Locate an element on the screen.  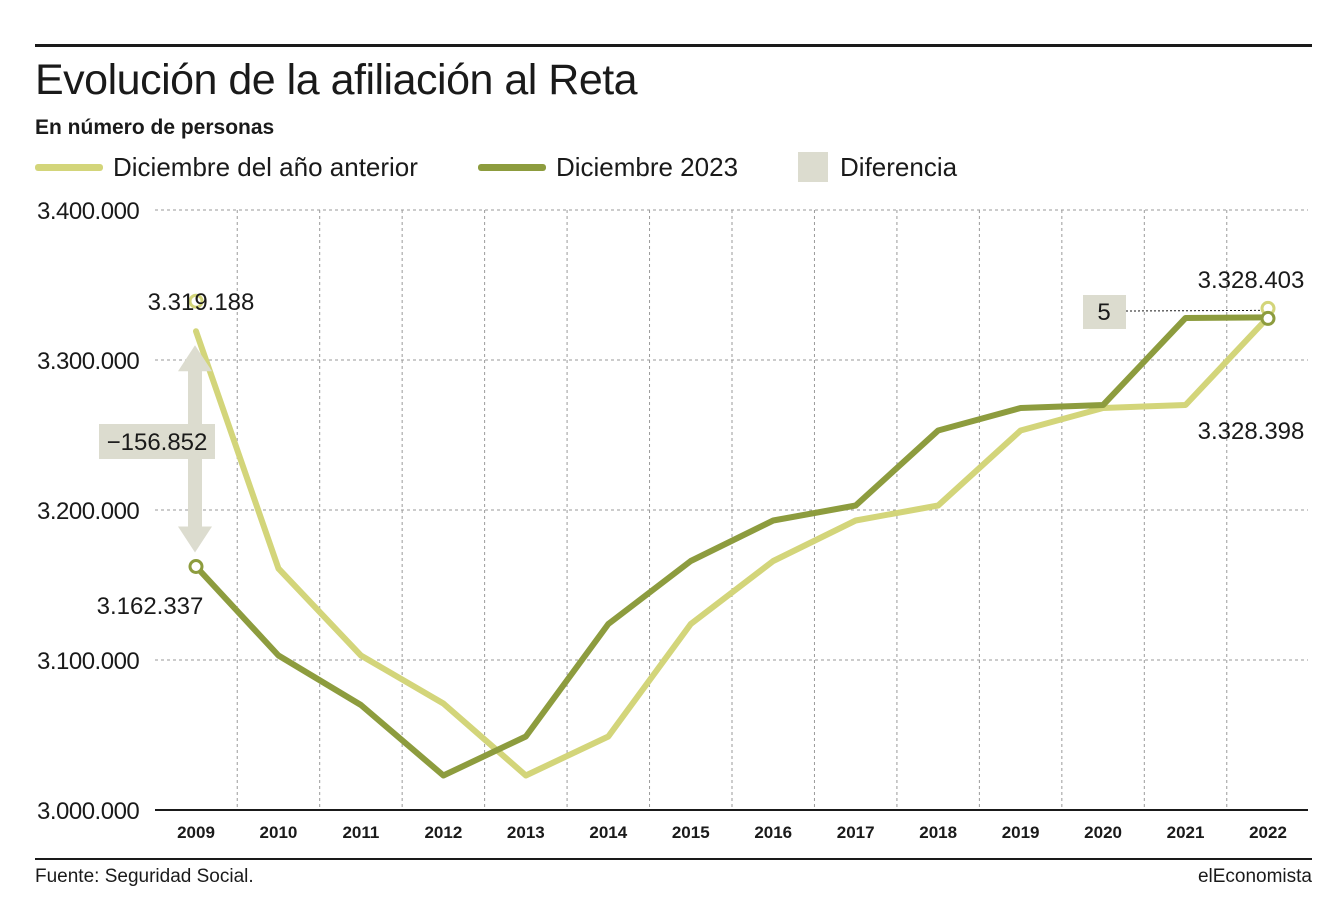
legend-swatch-prev is located at coordinates (69, 167).